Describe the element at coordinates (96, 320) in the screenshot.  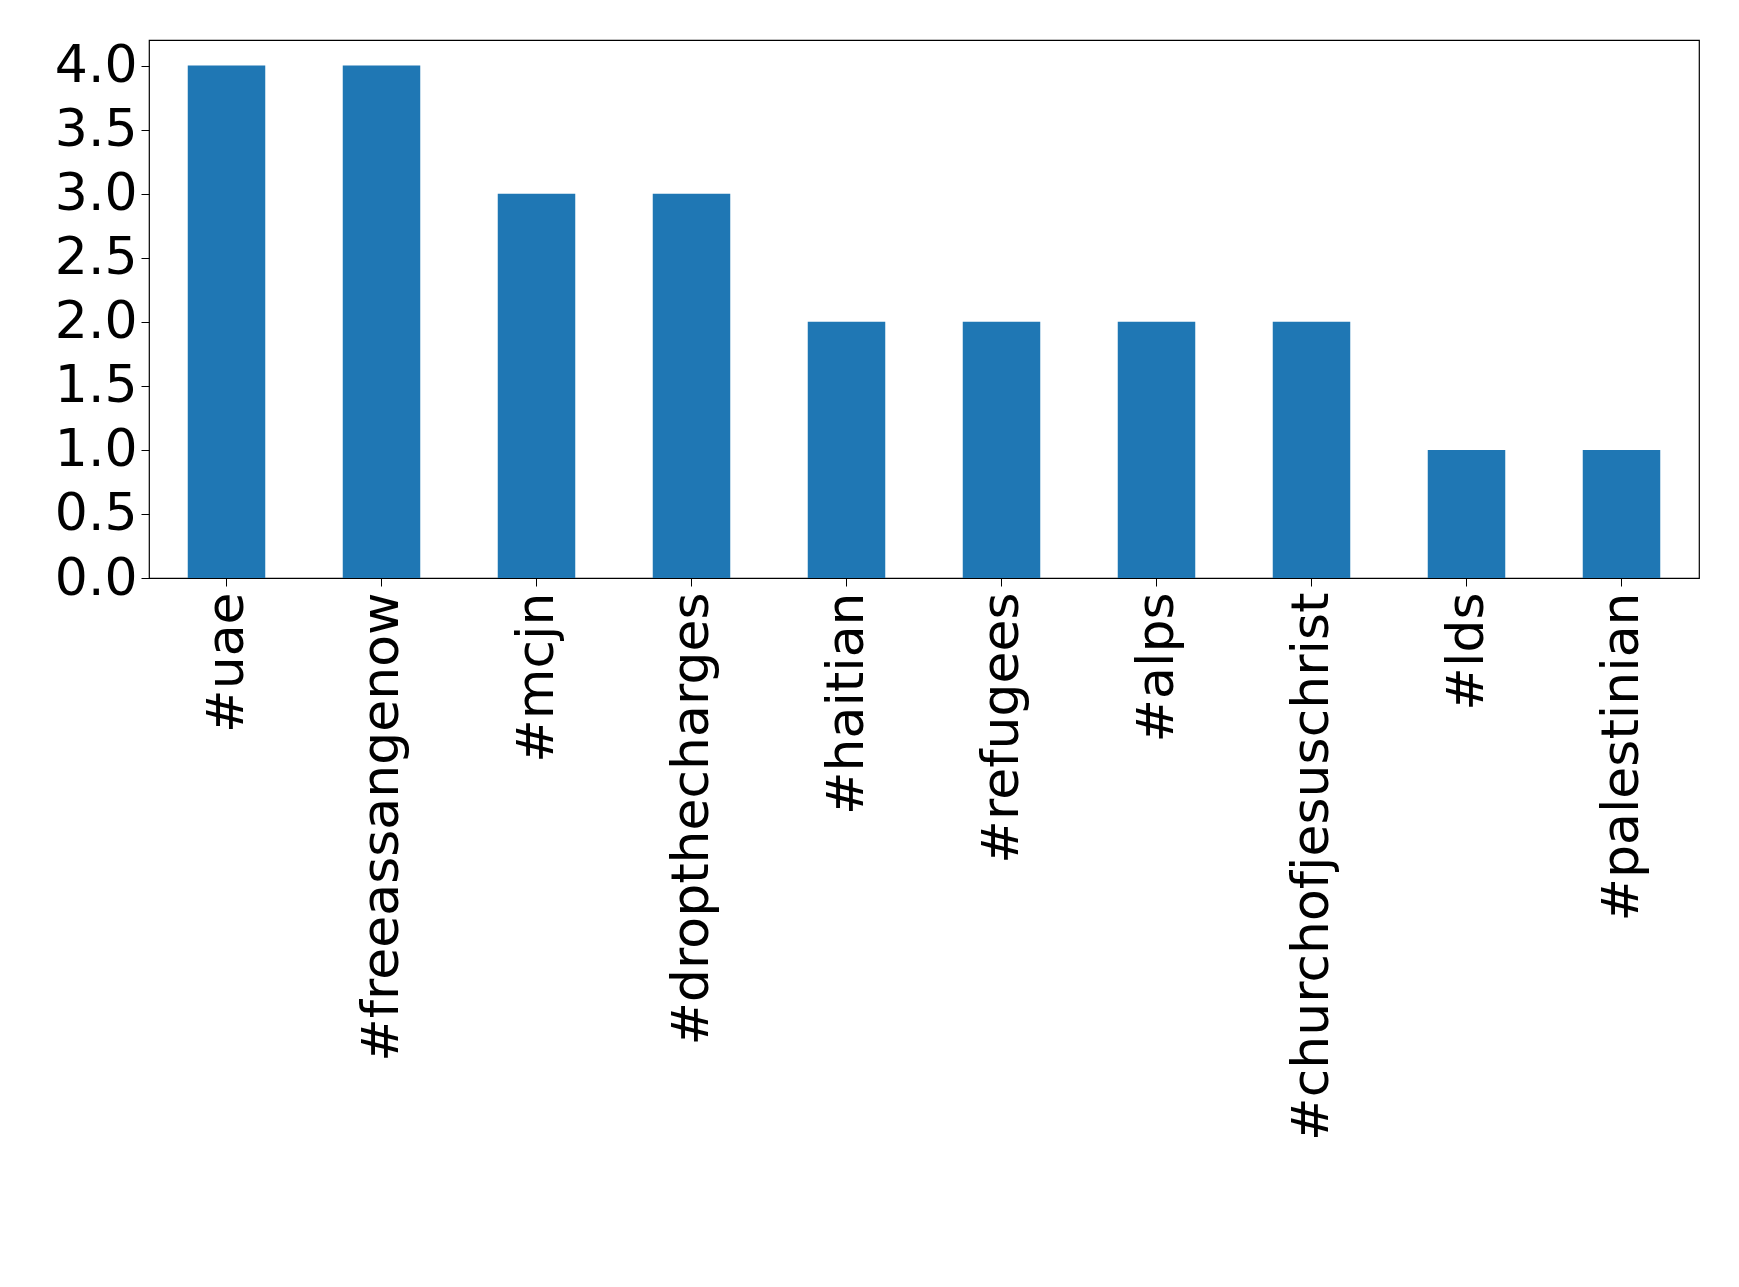
I see `y-tick-label: 2.0` at that location.